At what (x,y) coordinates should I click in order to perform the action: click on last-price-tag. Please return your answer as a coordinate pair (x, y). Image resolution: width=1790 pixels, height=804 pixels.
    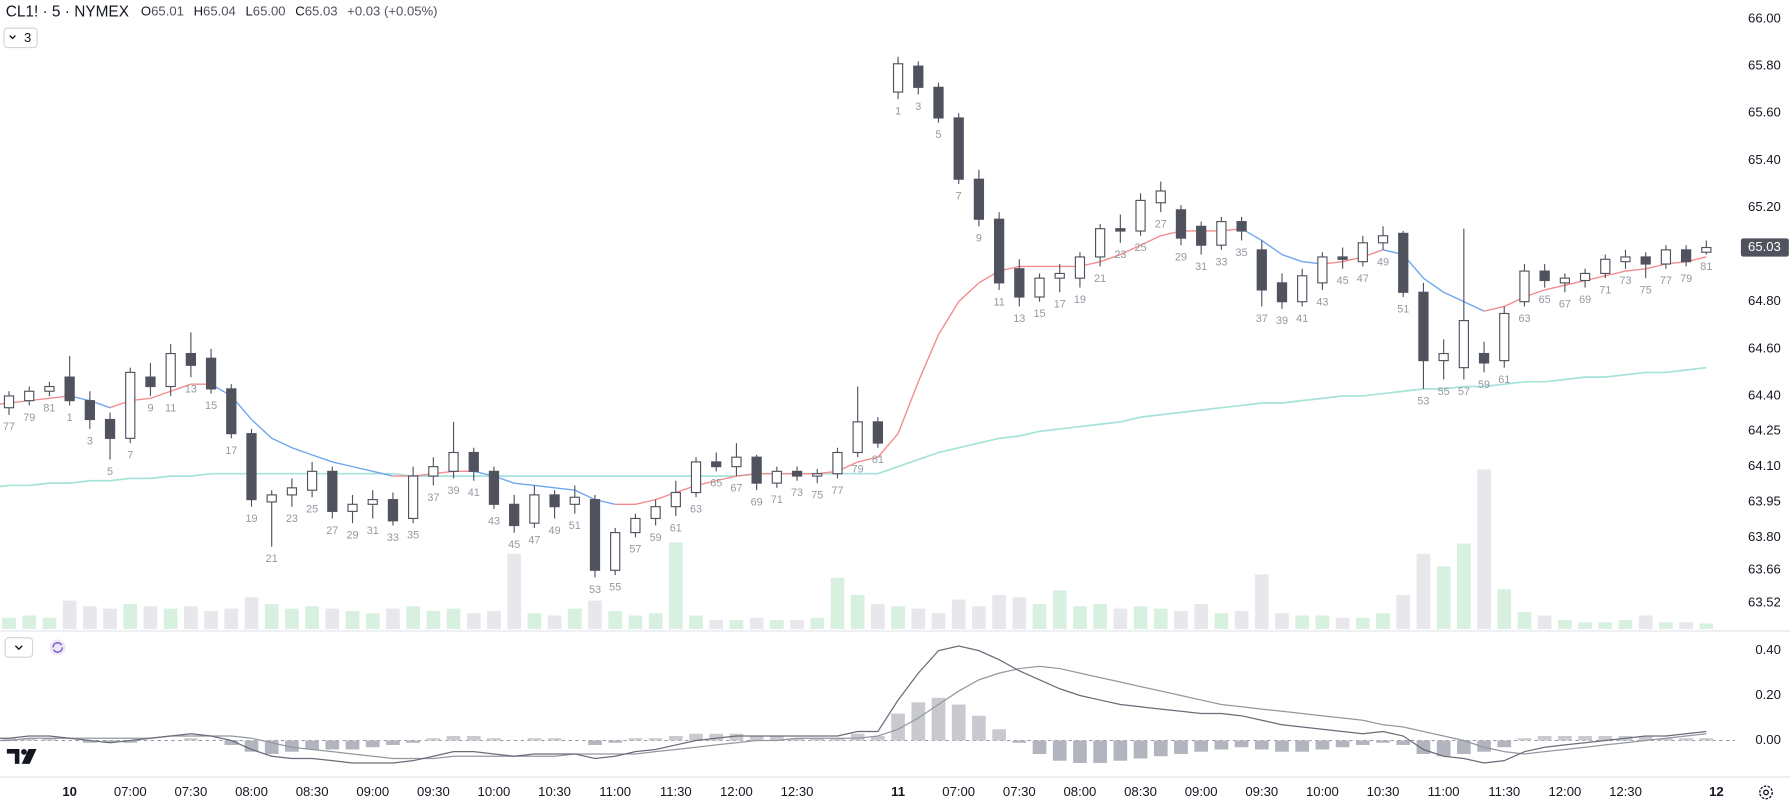
    Looking at the image, I should click on (1764, 247).